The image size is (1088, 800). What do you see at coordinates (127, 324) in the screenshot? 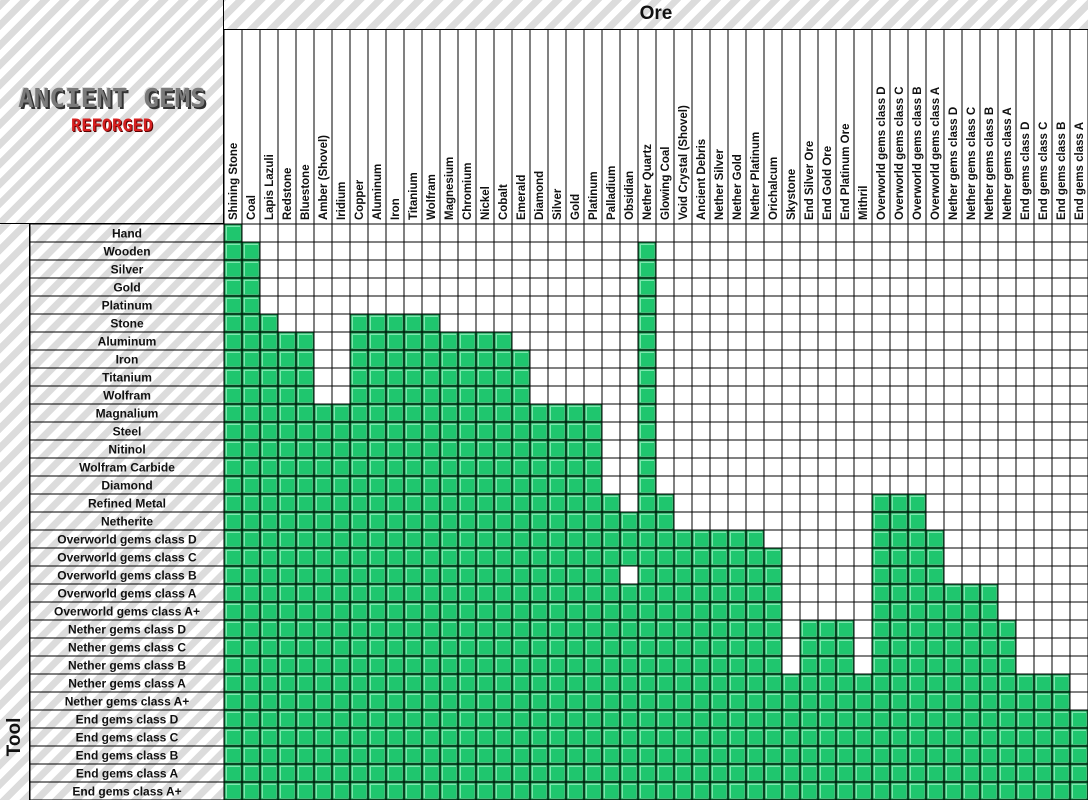
I see `tool-label: Stone` at bounding box center [127, 324].